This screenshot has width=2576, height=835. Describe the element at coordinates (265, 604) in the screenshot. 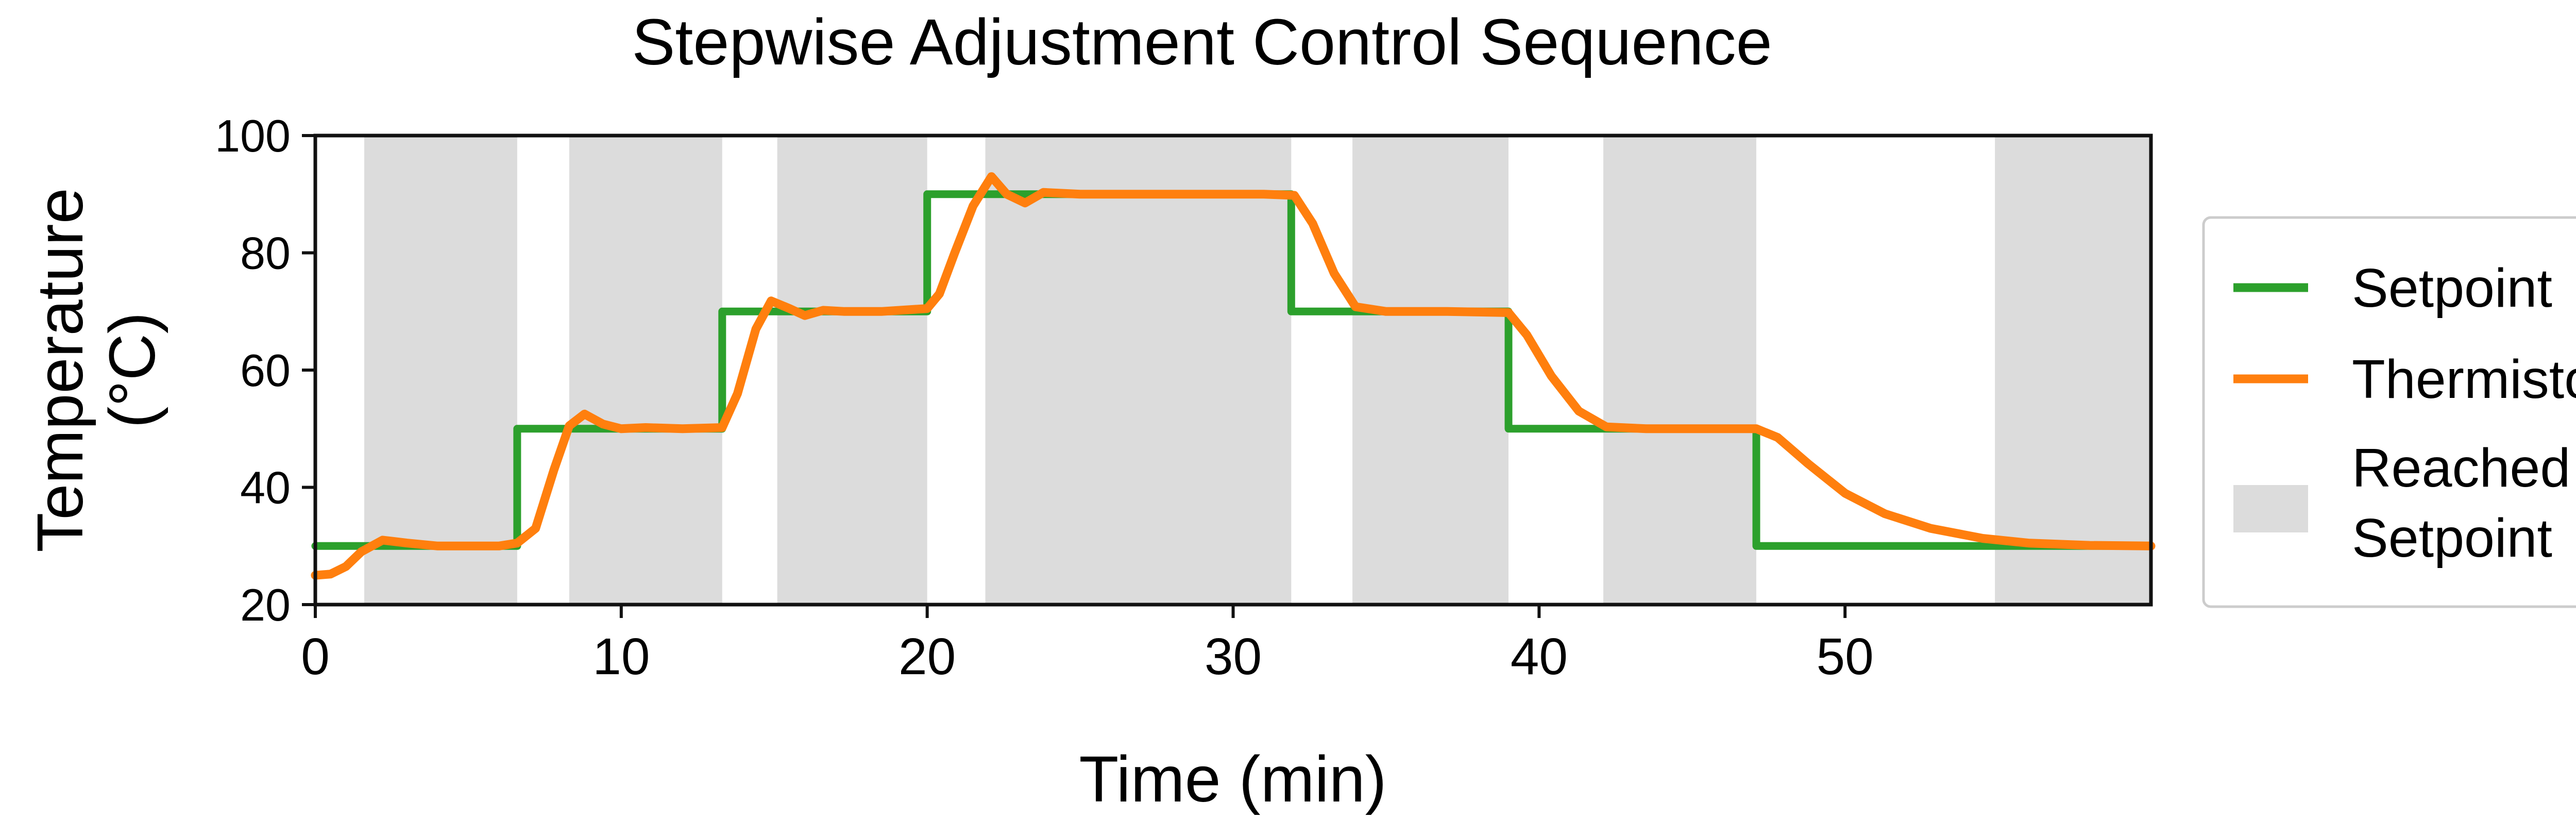

I see `y-tick-label: 20` at that location.